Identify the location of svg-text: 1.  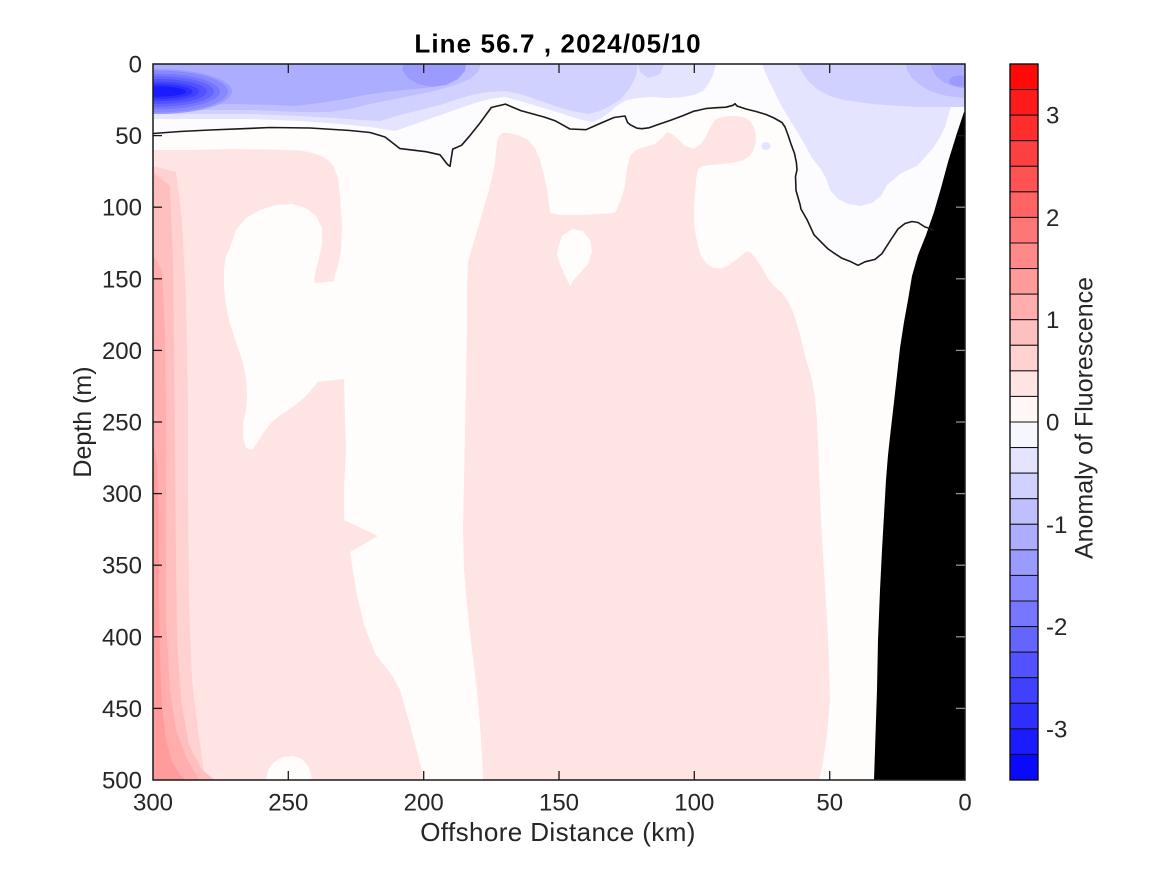
(1052, 320).